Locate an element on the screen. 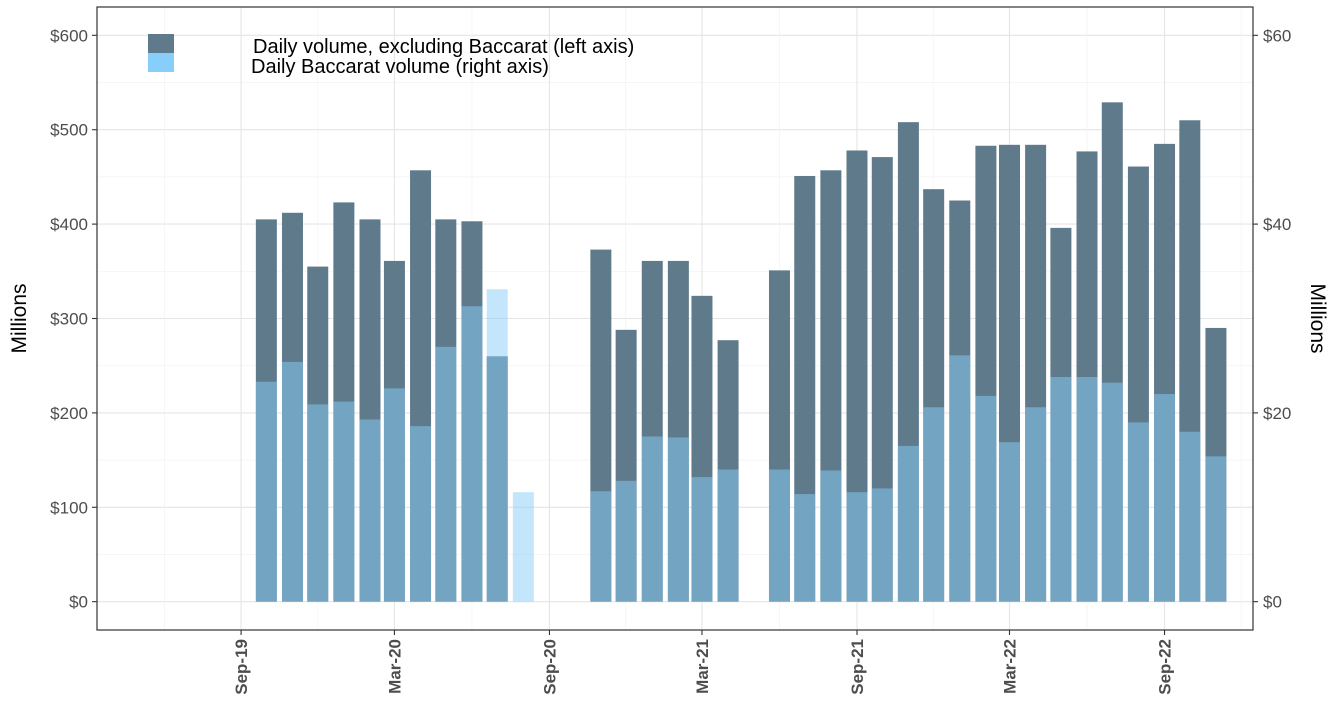 The width and height of the screenshot is (1338, 713). right-axis-tick-label: $60 is located at coordinates (1277, 35).